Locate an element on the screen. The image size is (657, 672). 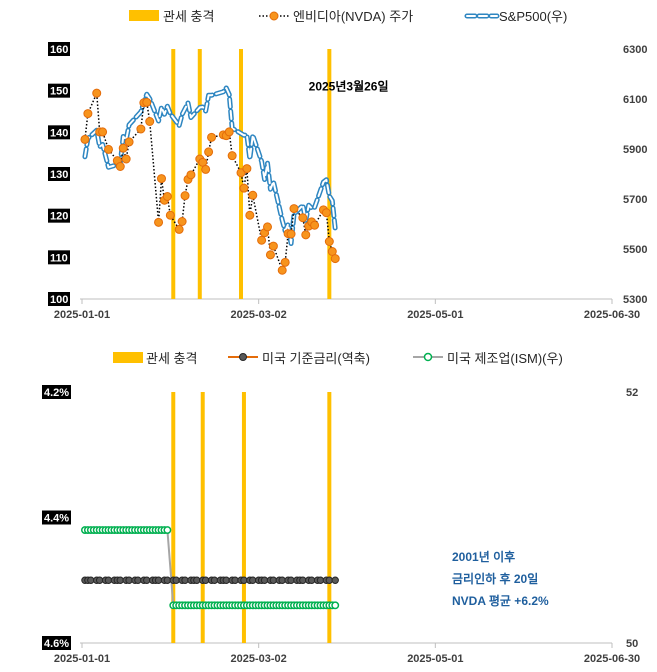
ytick-left-label: 120 is located at coordinates (59, 217).